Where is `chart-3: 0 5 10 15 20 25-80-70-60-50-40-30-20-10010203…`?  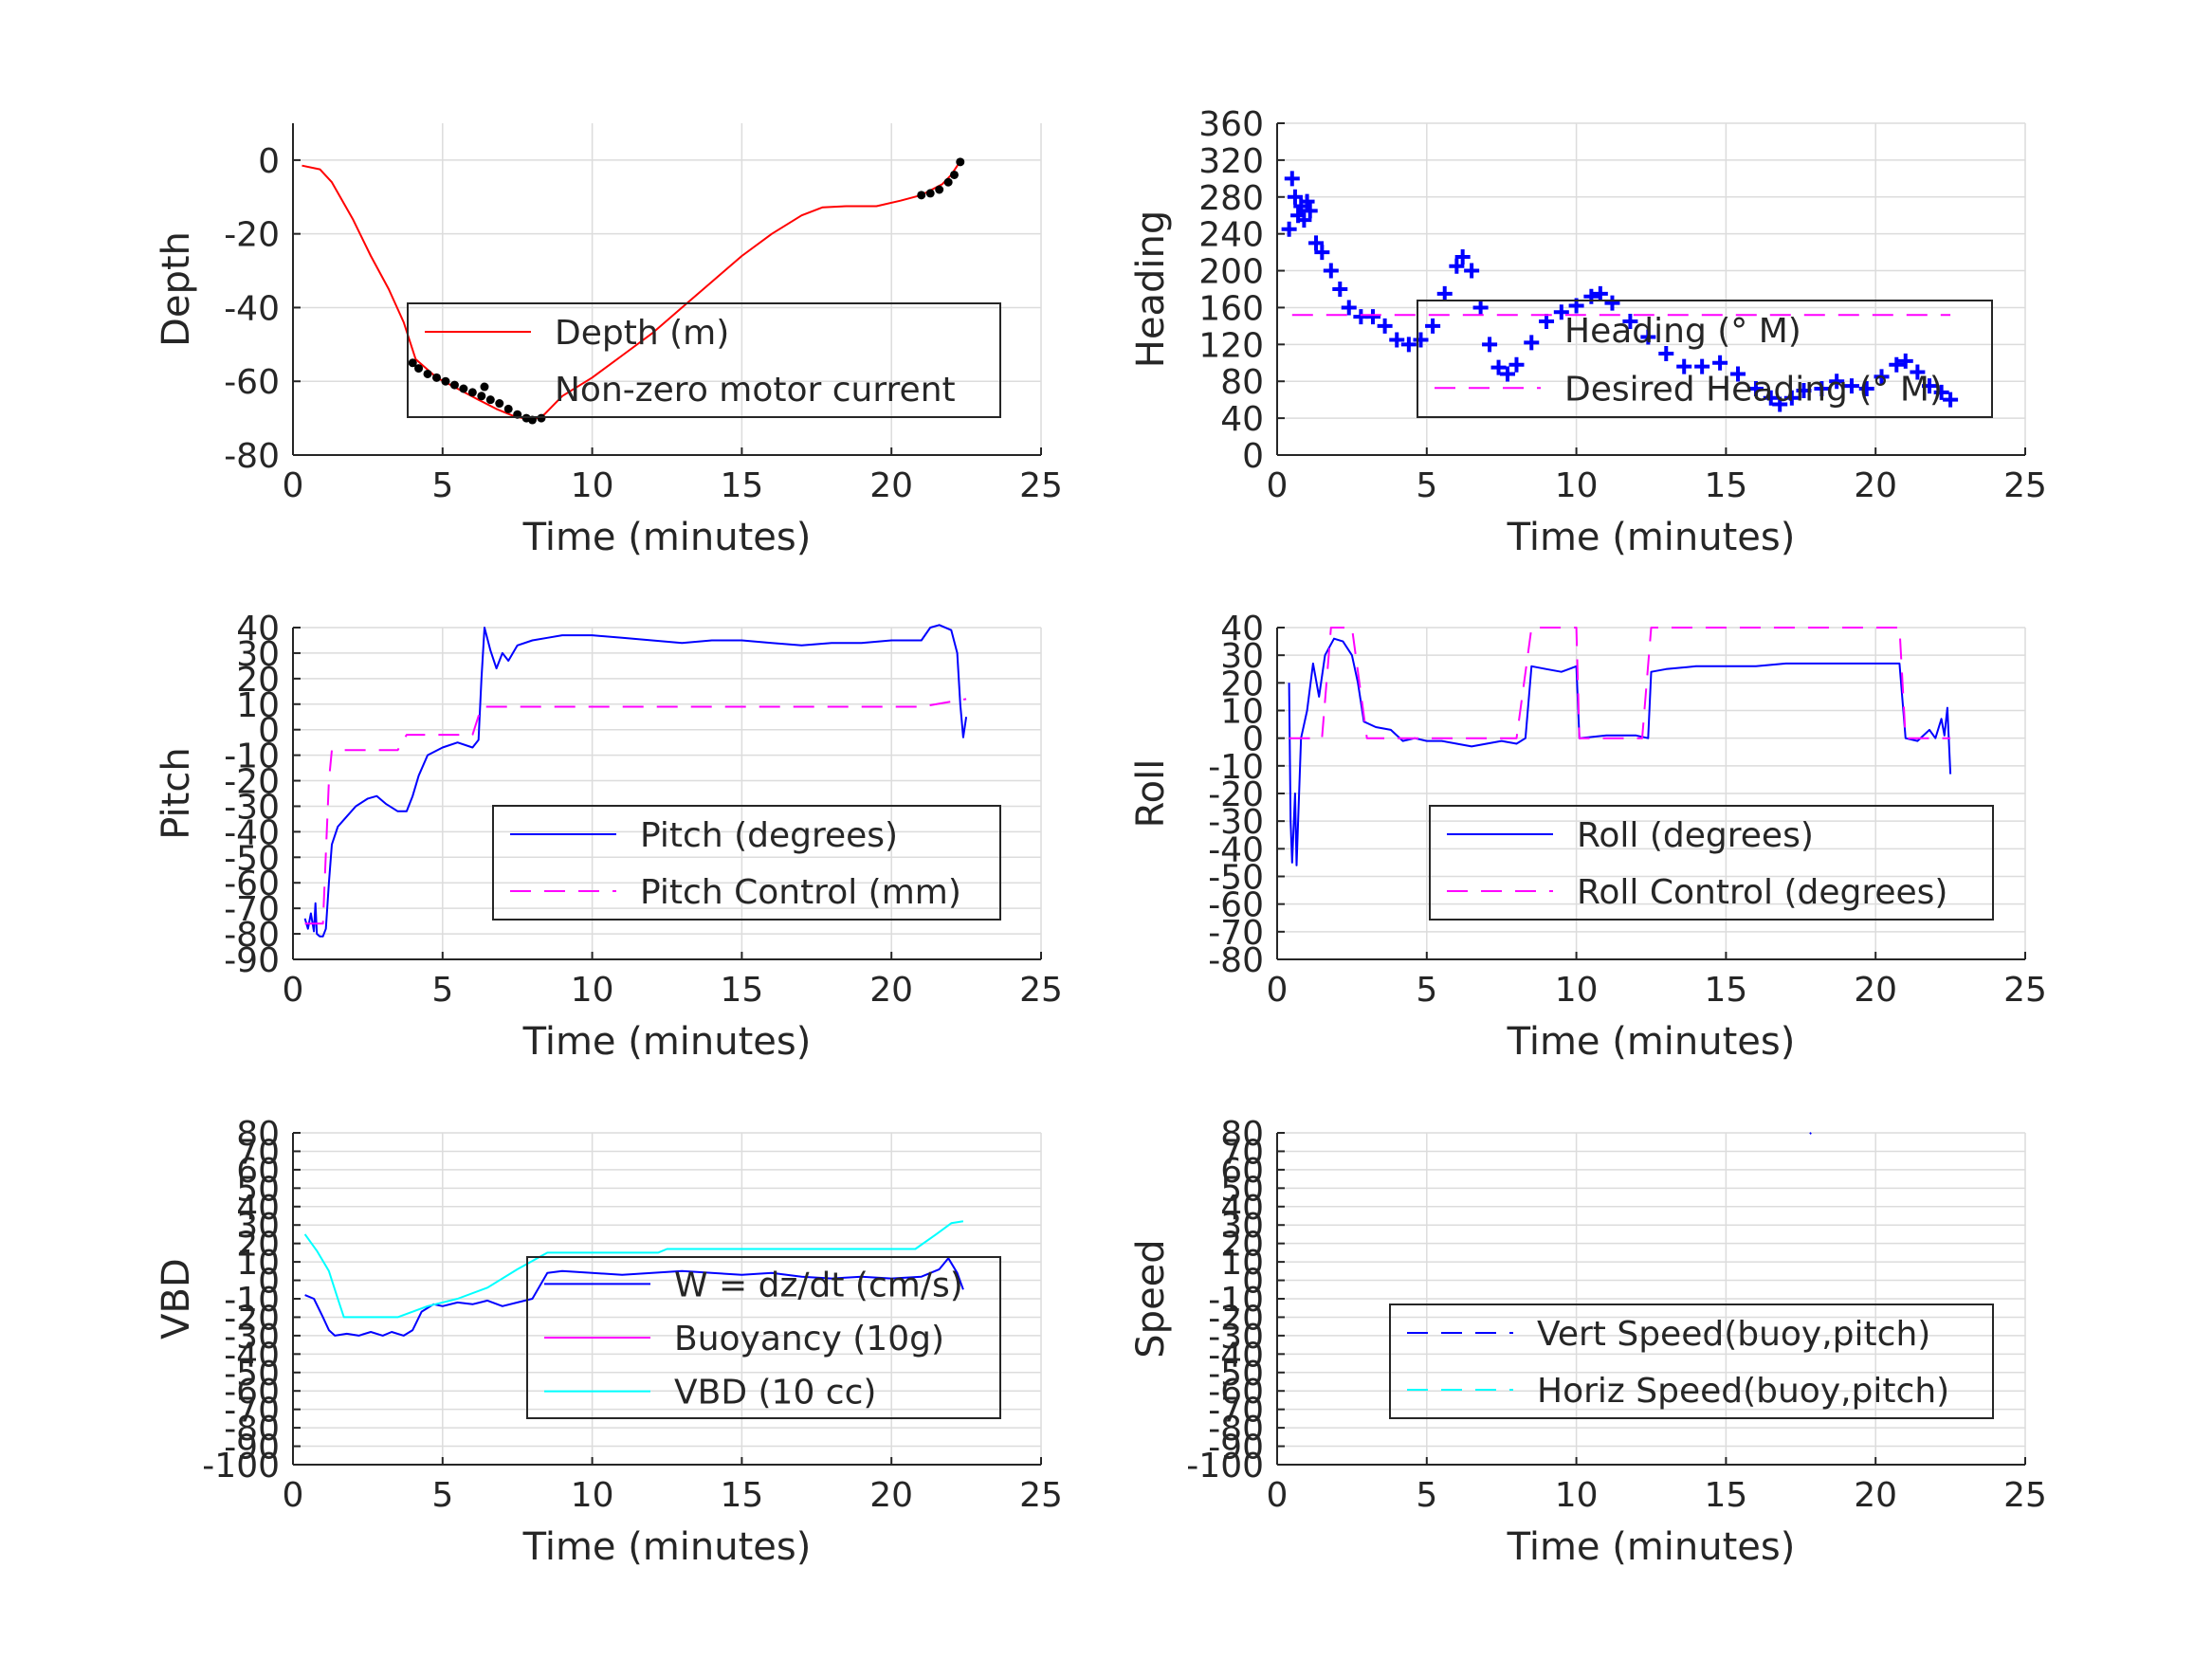
chart-3: 0 5 10 15 20 25-80-70-60-50-40-30-20-10010203… is located at coordinates (1588, 837).